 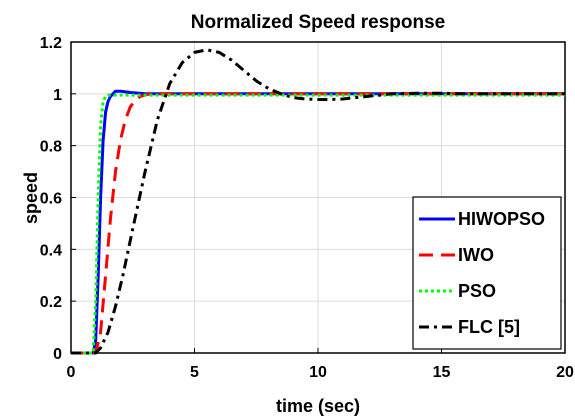 I want to click on y-tick-label: 0.6, so click(x=51, y=199).